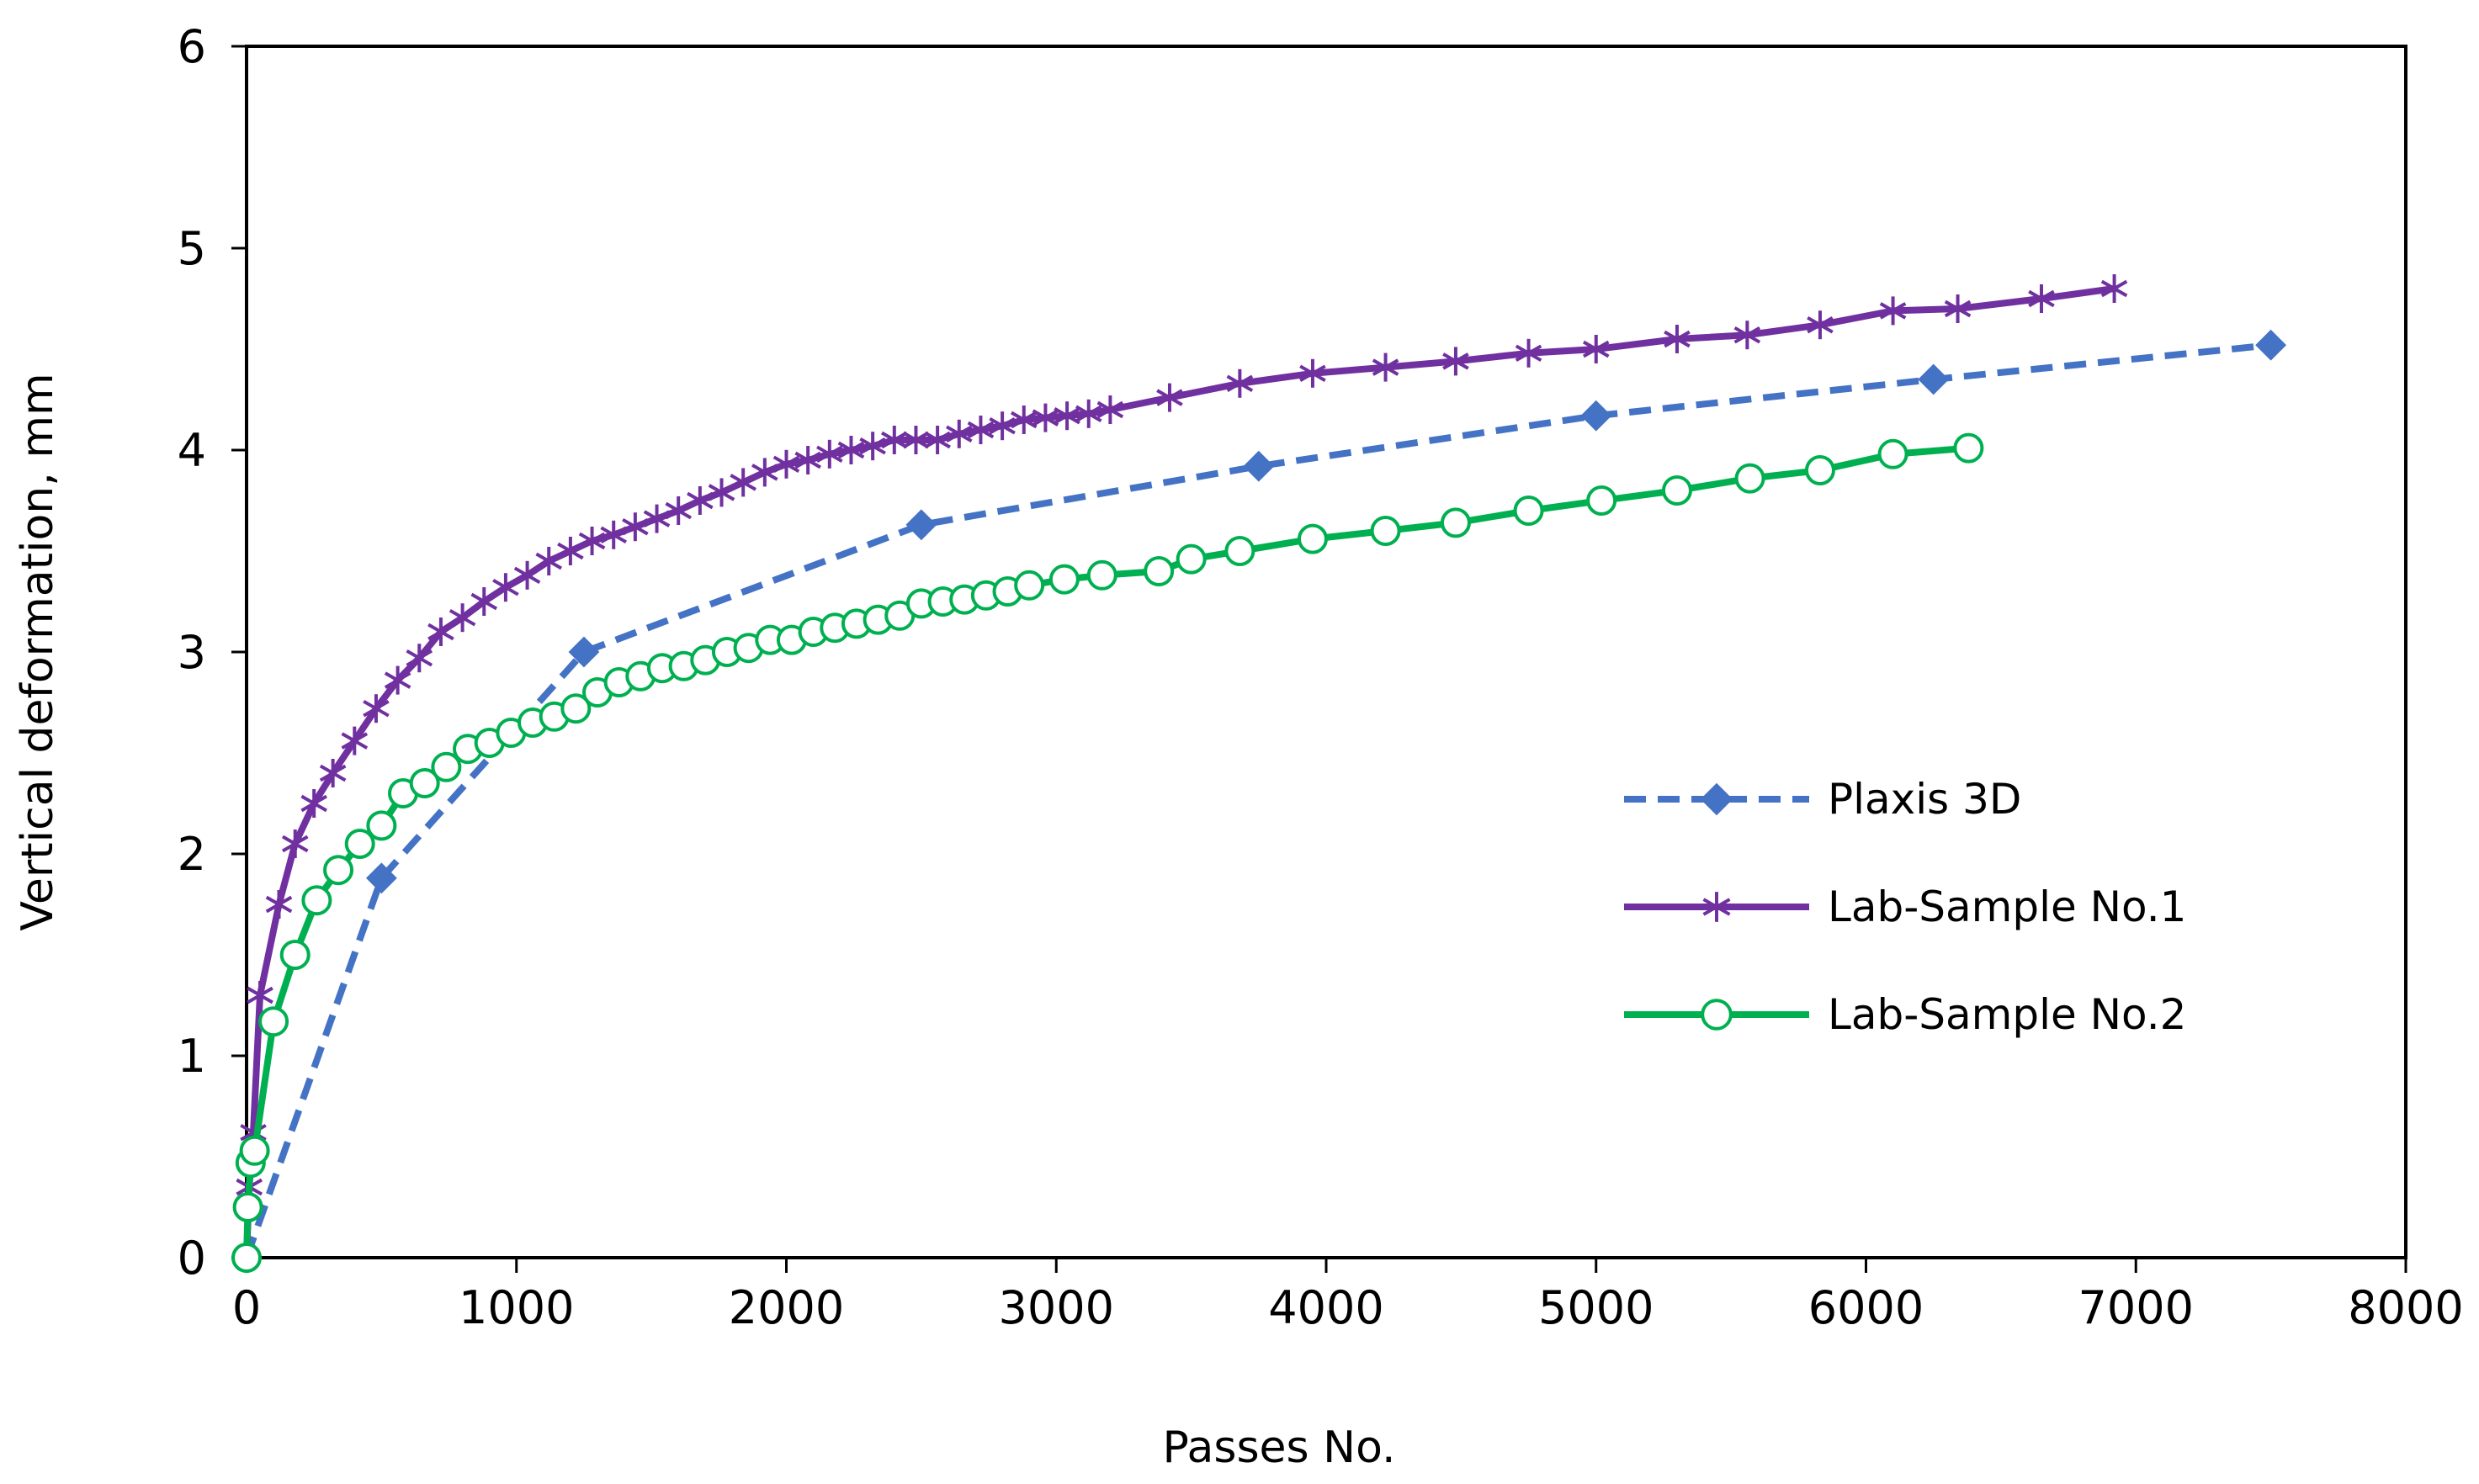  What do you see at coordinates (192, 46) in the screenshot?
I see `y-tick-label: 6` at bounding box center [192, 46].